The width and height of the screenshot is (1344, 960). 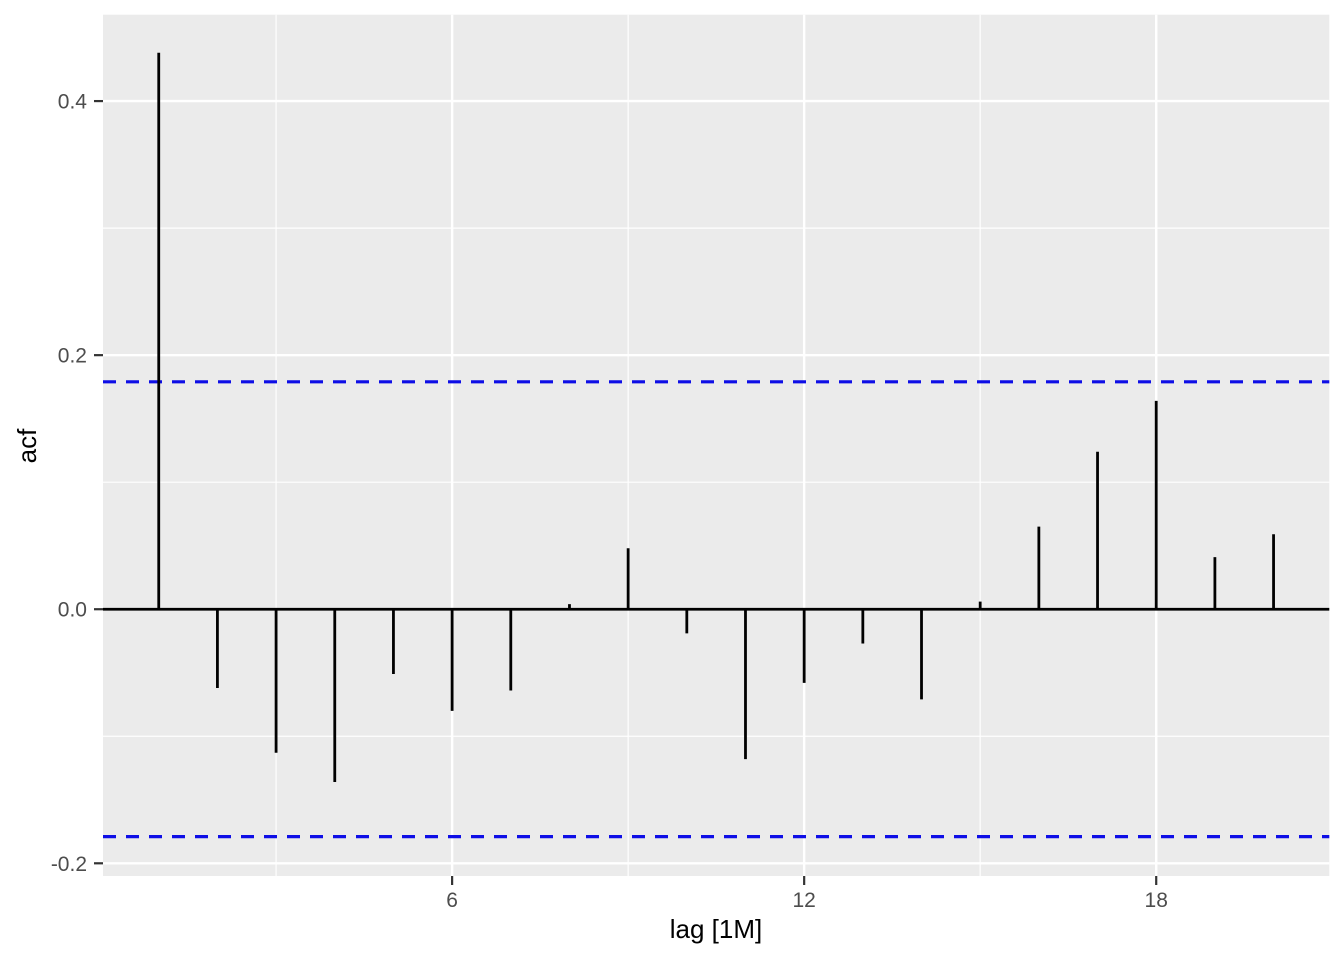 I want to click on x-tick-label: 18, so click(x=1156, y=900).